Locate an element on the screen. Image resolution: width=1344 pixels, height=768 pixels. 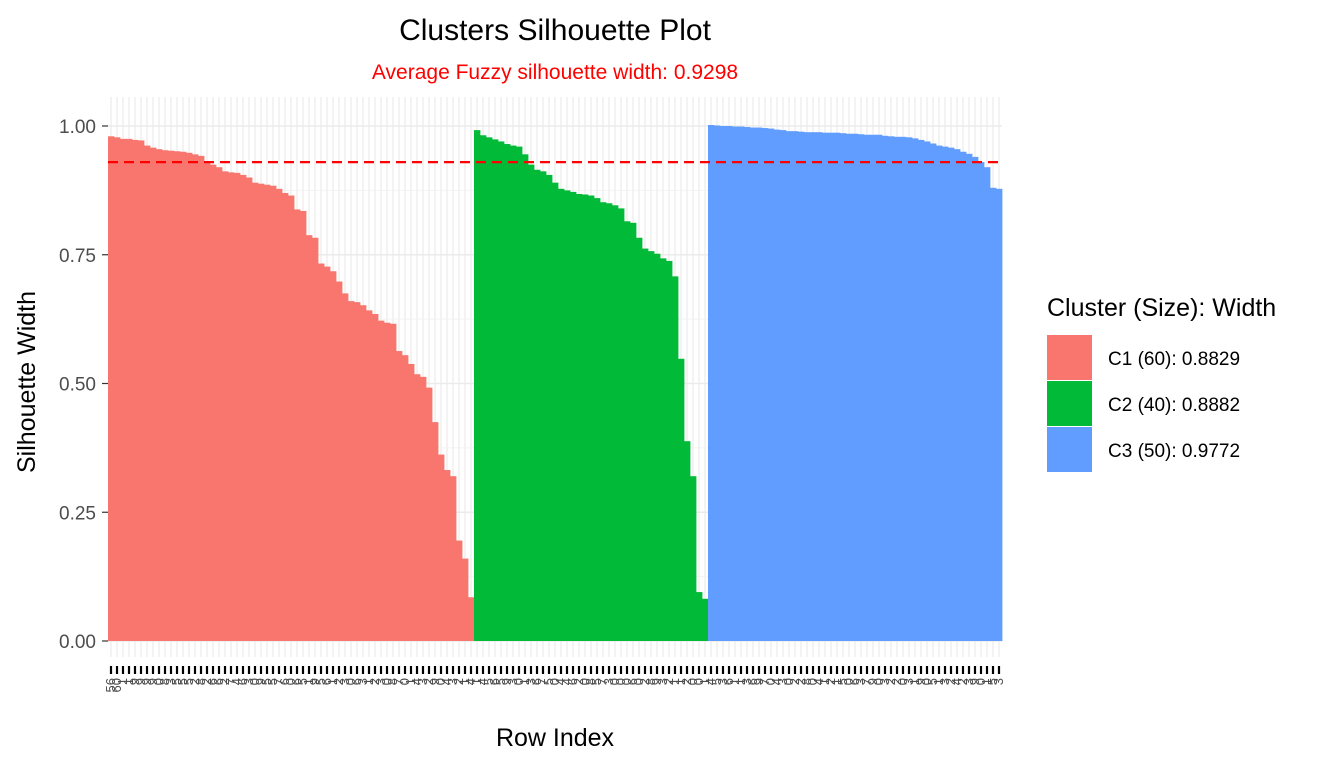
legend-key-c3 is located at coordinates (1069, 449).